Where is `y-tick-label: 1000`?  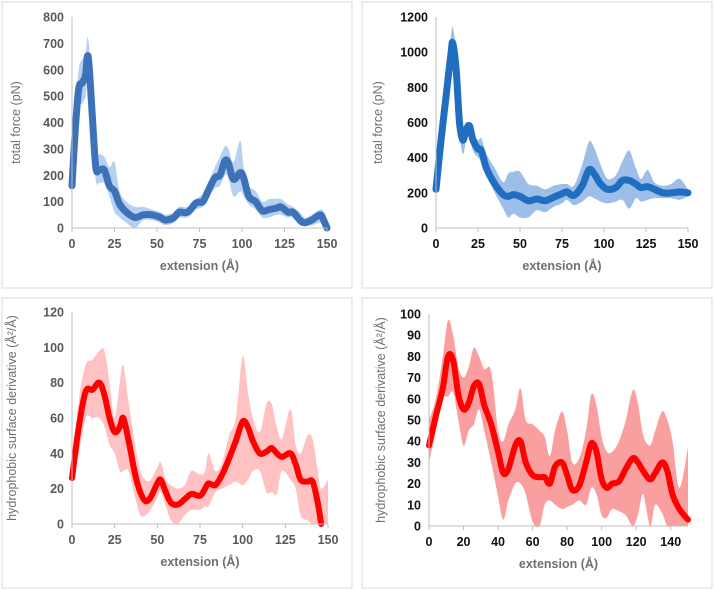 y-tick-label: 1000 is located at coordinates (414, 53).